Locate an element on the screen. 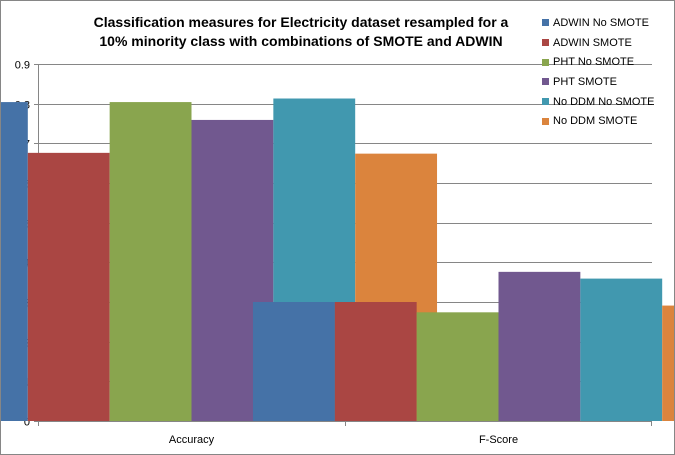 The height and width of the screenshot is (455, 675). legend-item: ADWIN No SMOTE is located at coordinates (607, 23).